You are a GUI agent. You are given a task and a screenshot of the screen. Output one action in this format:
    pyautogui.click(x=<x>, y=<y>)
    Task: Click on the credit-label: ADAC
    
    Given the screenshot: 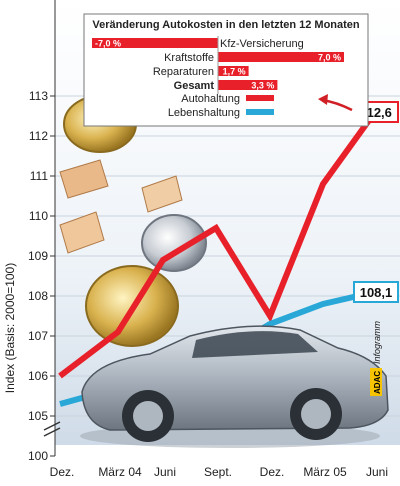 What is the action you would take?
    pyautogui.click(x=377, y=382)
    